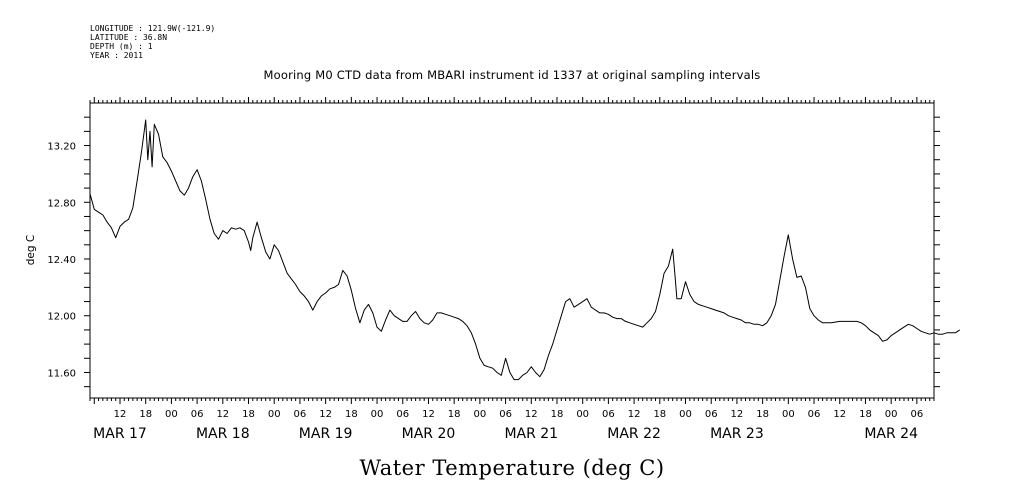 Image resolution: width=1009 pixels, height=504 pixels. Describe the element at coordinates (128, 37) in the screenshot. I see `latitude-label: LATITUDE : 36.8N` at that location.